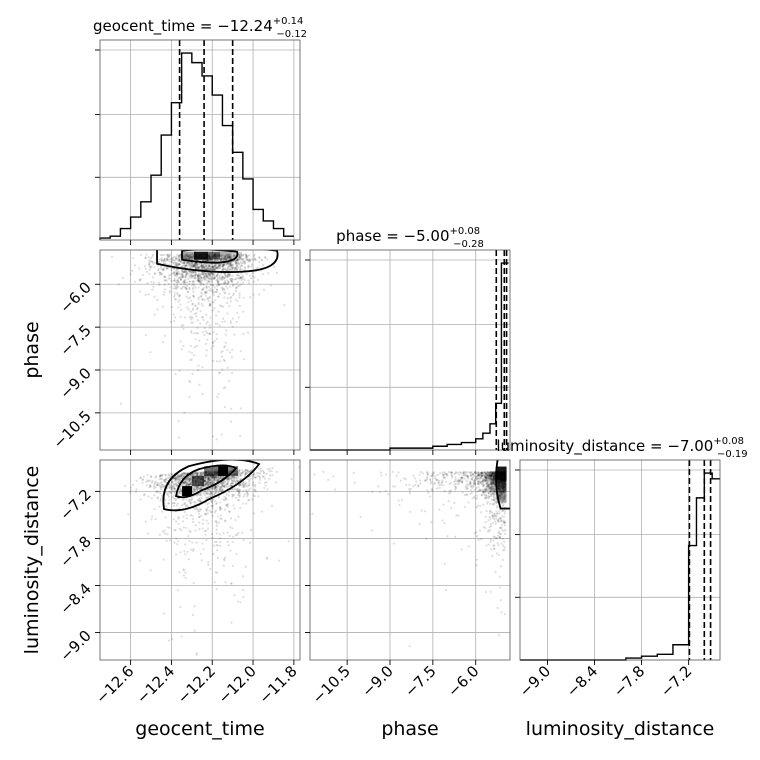  I want to click on scatter-panel-luminosity_distance-vs-geocent_time, so click(200, 560).